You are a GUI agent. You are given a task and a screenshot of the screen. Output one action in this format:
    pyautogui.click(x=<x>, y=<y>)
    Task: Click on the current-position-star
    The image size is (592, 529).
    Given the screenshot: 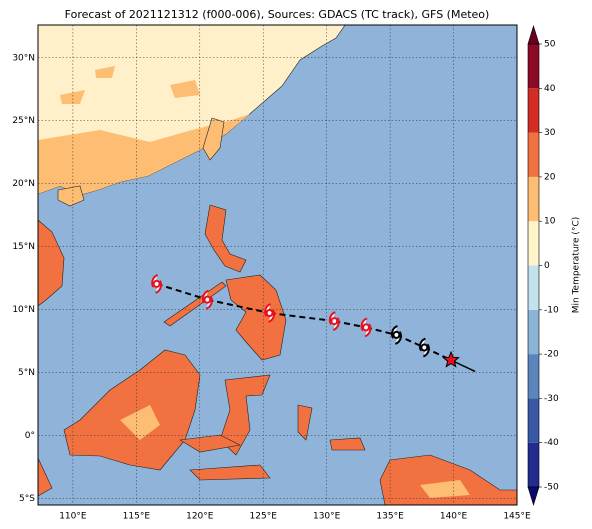 What is the action you would take?
    pyautogui.click(x=451, y=359)
    